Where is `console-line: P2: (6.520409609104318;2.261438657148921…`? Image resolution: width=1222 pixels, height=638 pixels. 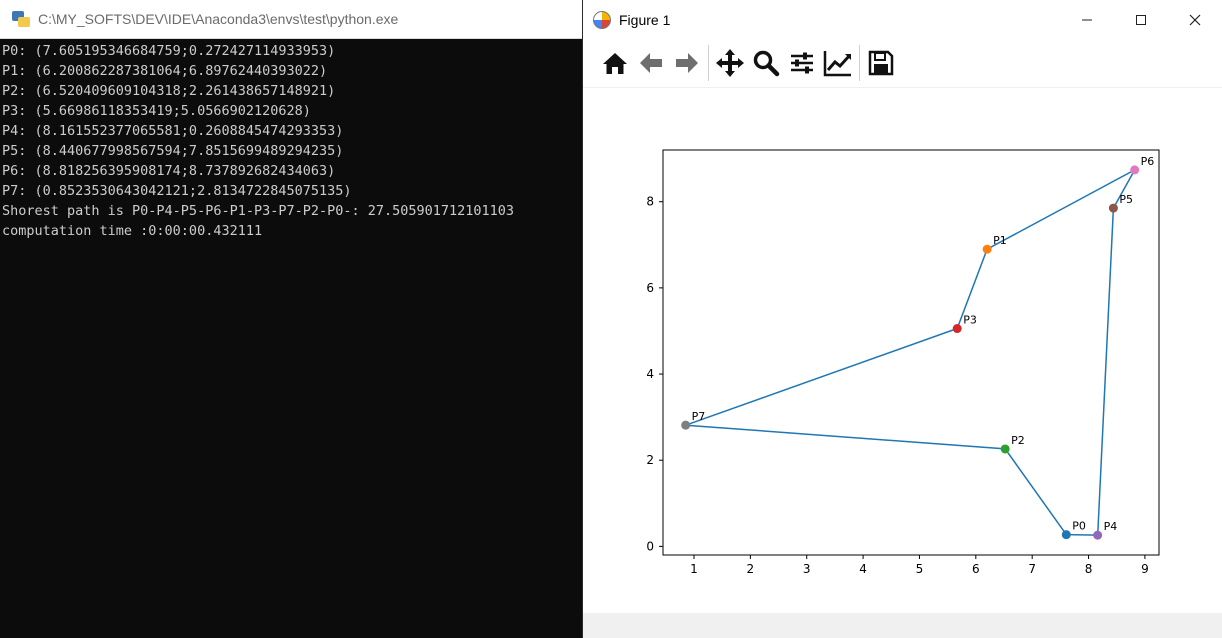 console-line: P2: (6.520409609104318;2.261438657148921… is located at coordinates (169, 91).